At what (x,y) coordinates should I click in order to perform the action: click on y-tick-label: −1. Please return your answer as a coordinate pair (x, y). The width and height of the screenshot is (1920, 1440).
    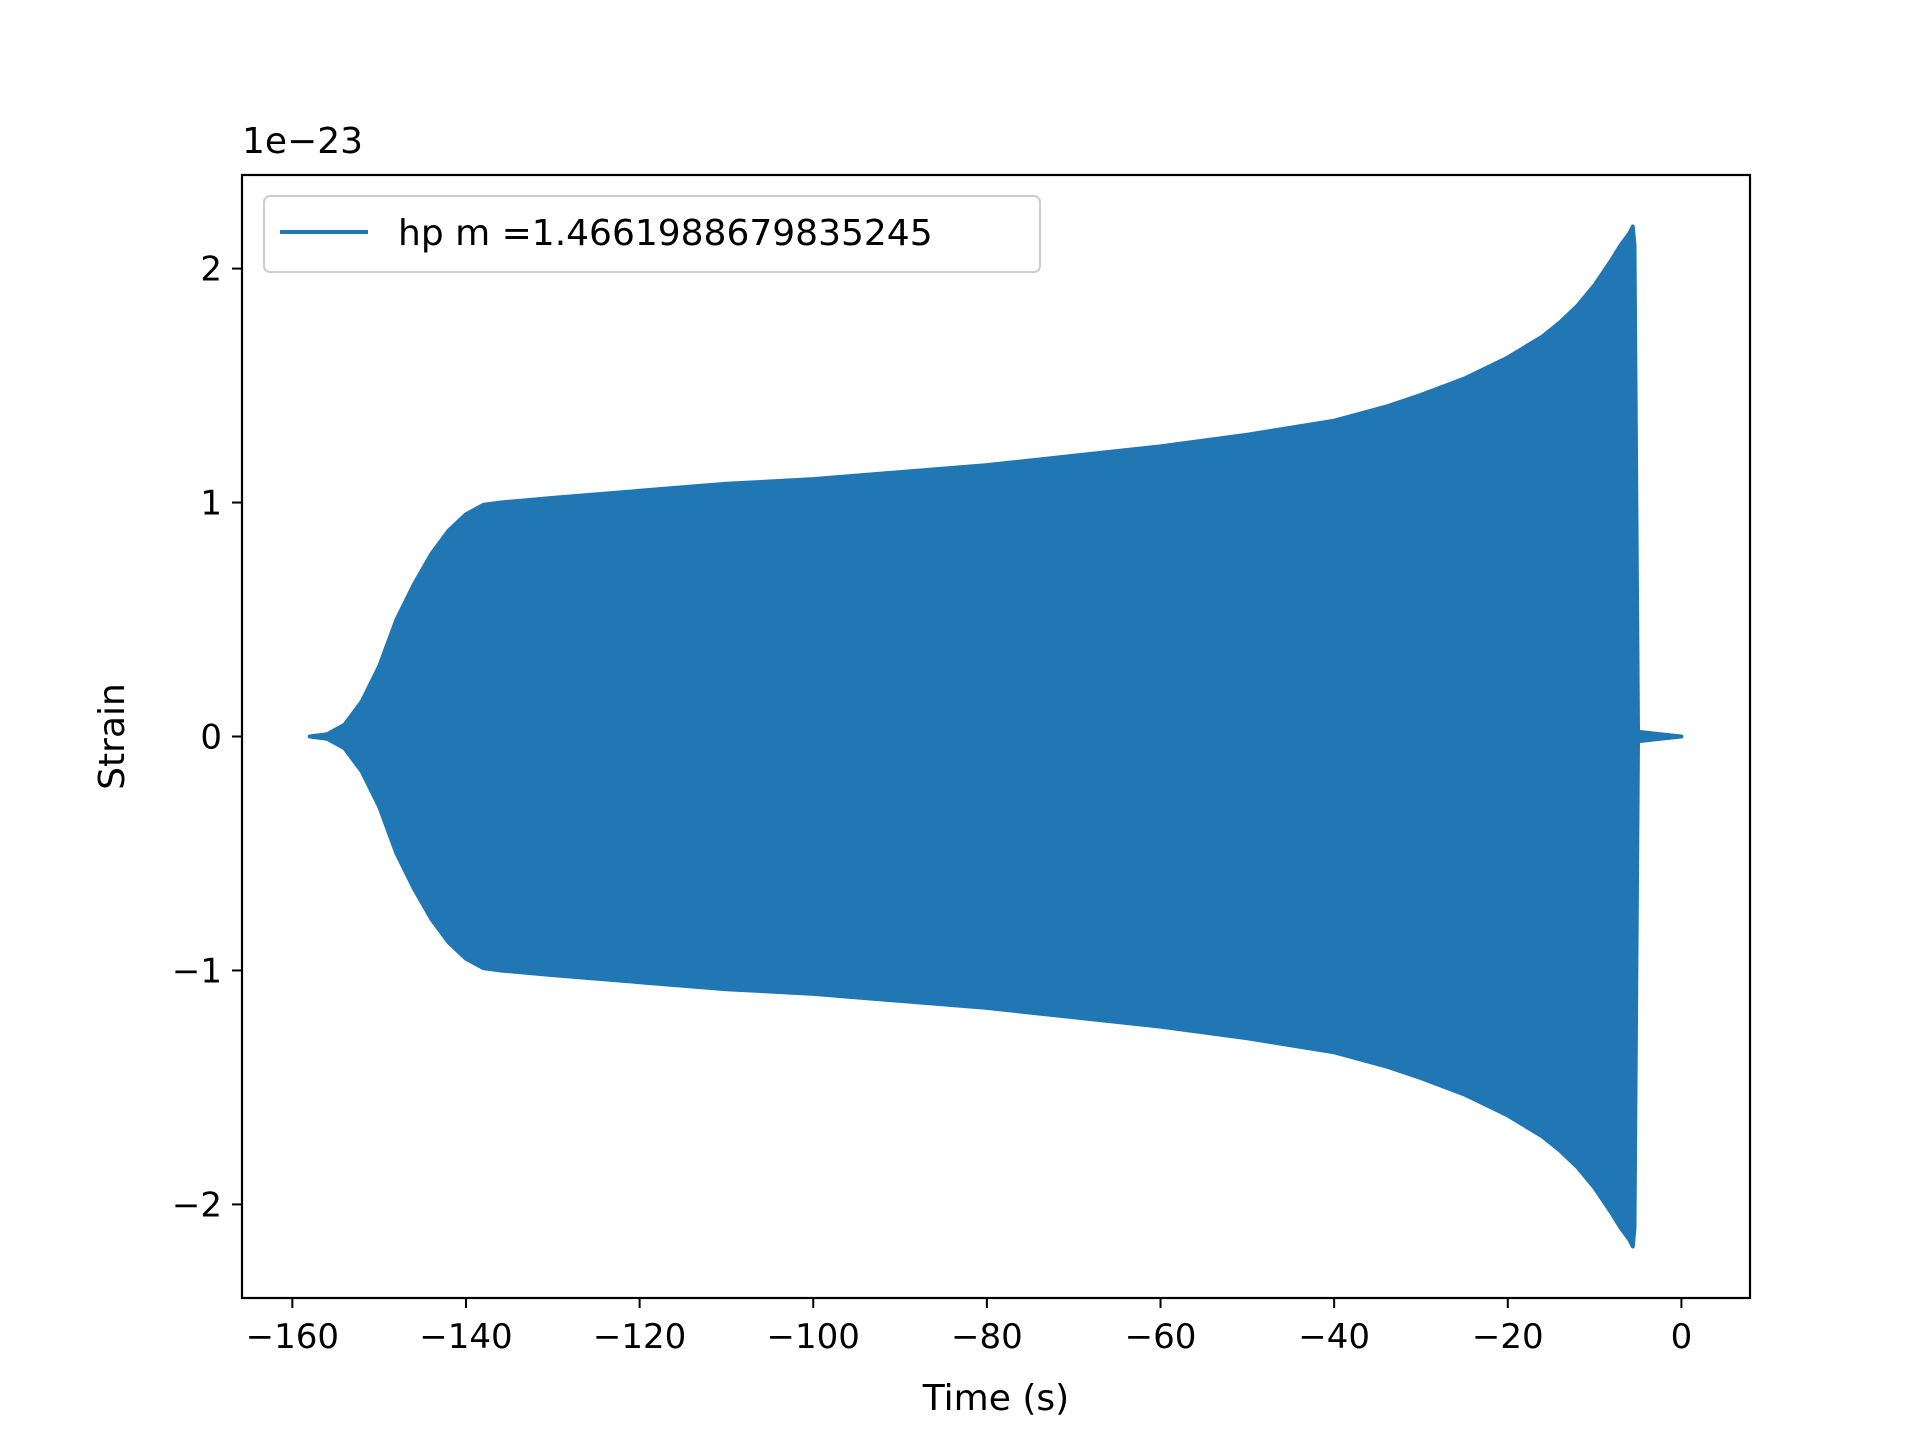
    Looking at the image, I should click on (197, 971).